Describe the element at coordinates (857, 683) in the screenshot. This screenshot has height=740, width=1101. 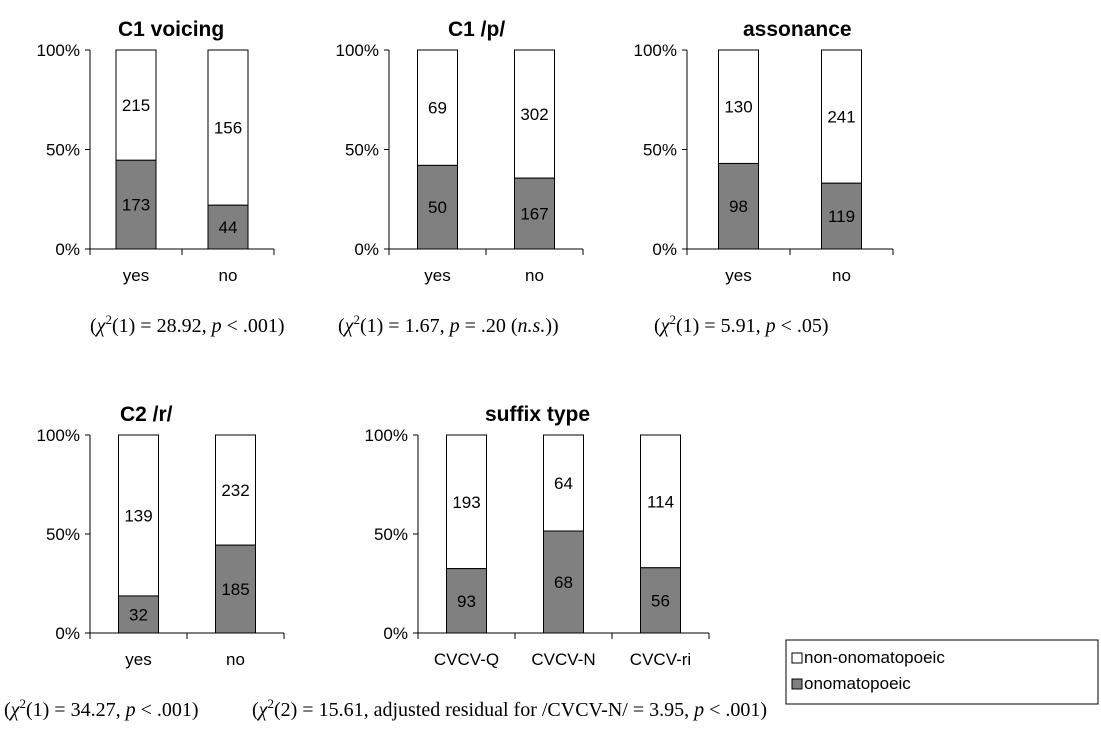
I see `legend-label-onomatopoeic: onomatopoeic` at that location.